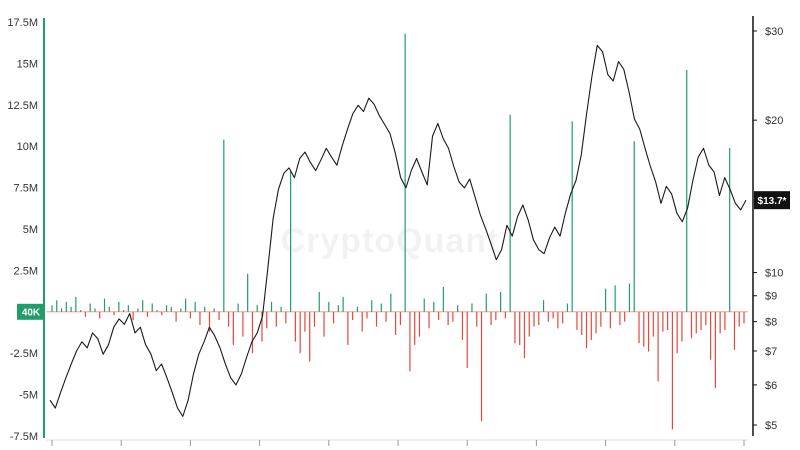 This screenshot has width=800, height=450. Describe the element at coordinates (30, 230) in the screenshot. I see `left-tick-label: 5M` at that location.